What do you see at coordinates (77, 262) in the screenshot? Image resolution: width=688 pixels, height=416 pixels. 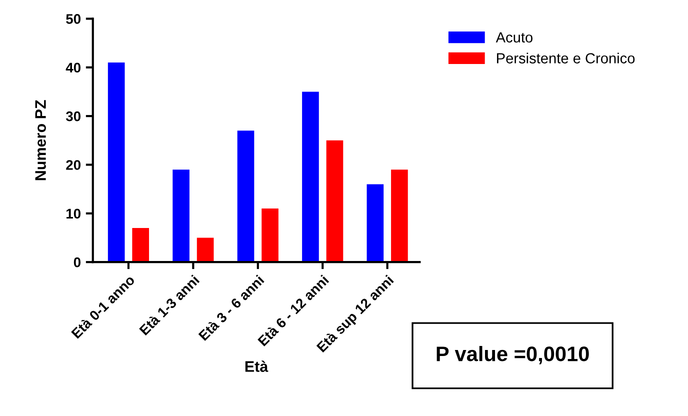 I see `y-tick-label: 0` at bounding box center [77, 262].